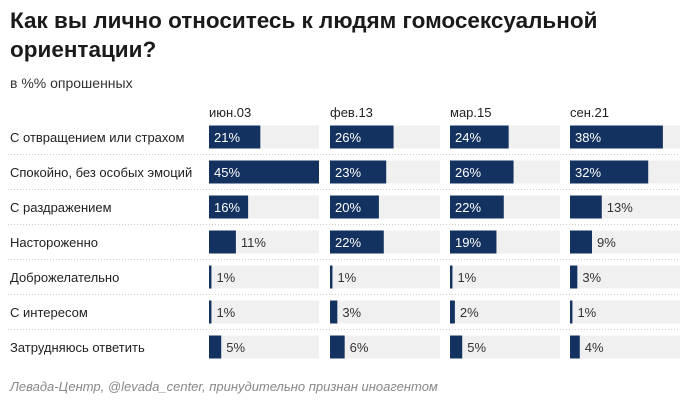 This screenshot has height=404, width=684. What do you see at coordinates (588, 137) in the screenshot?
I see `data-label: 38%` at bounding box center [588, 137].